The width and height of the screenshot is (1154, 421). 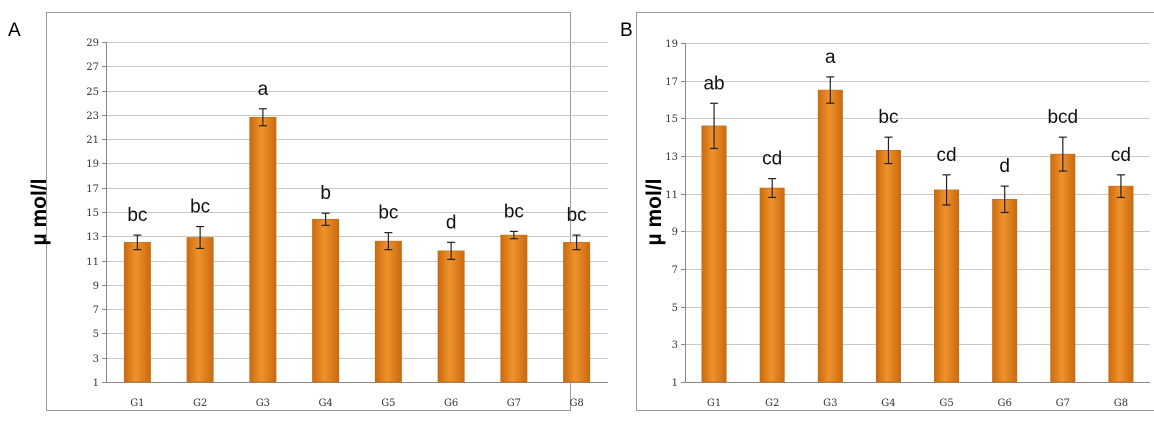 What do you see at coordinates (92, 43) in the screenshot?
I see `y-tick-label: 29` at bounding box center [92, 43].